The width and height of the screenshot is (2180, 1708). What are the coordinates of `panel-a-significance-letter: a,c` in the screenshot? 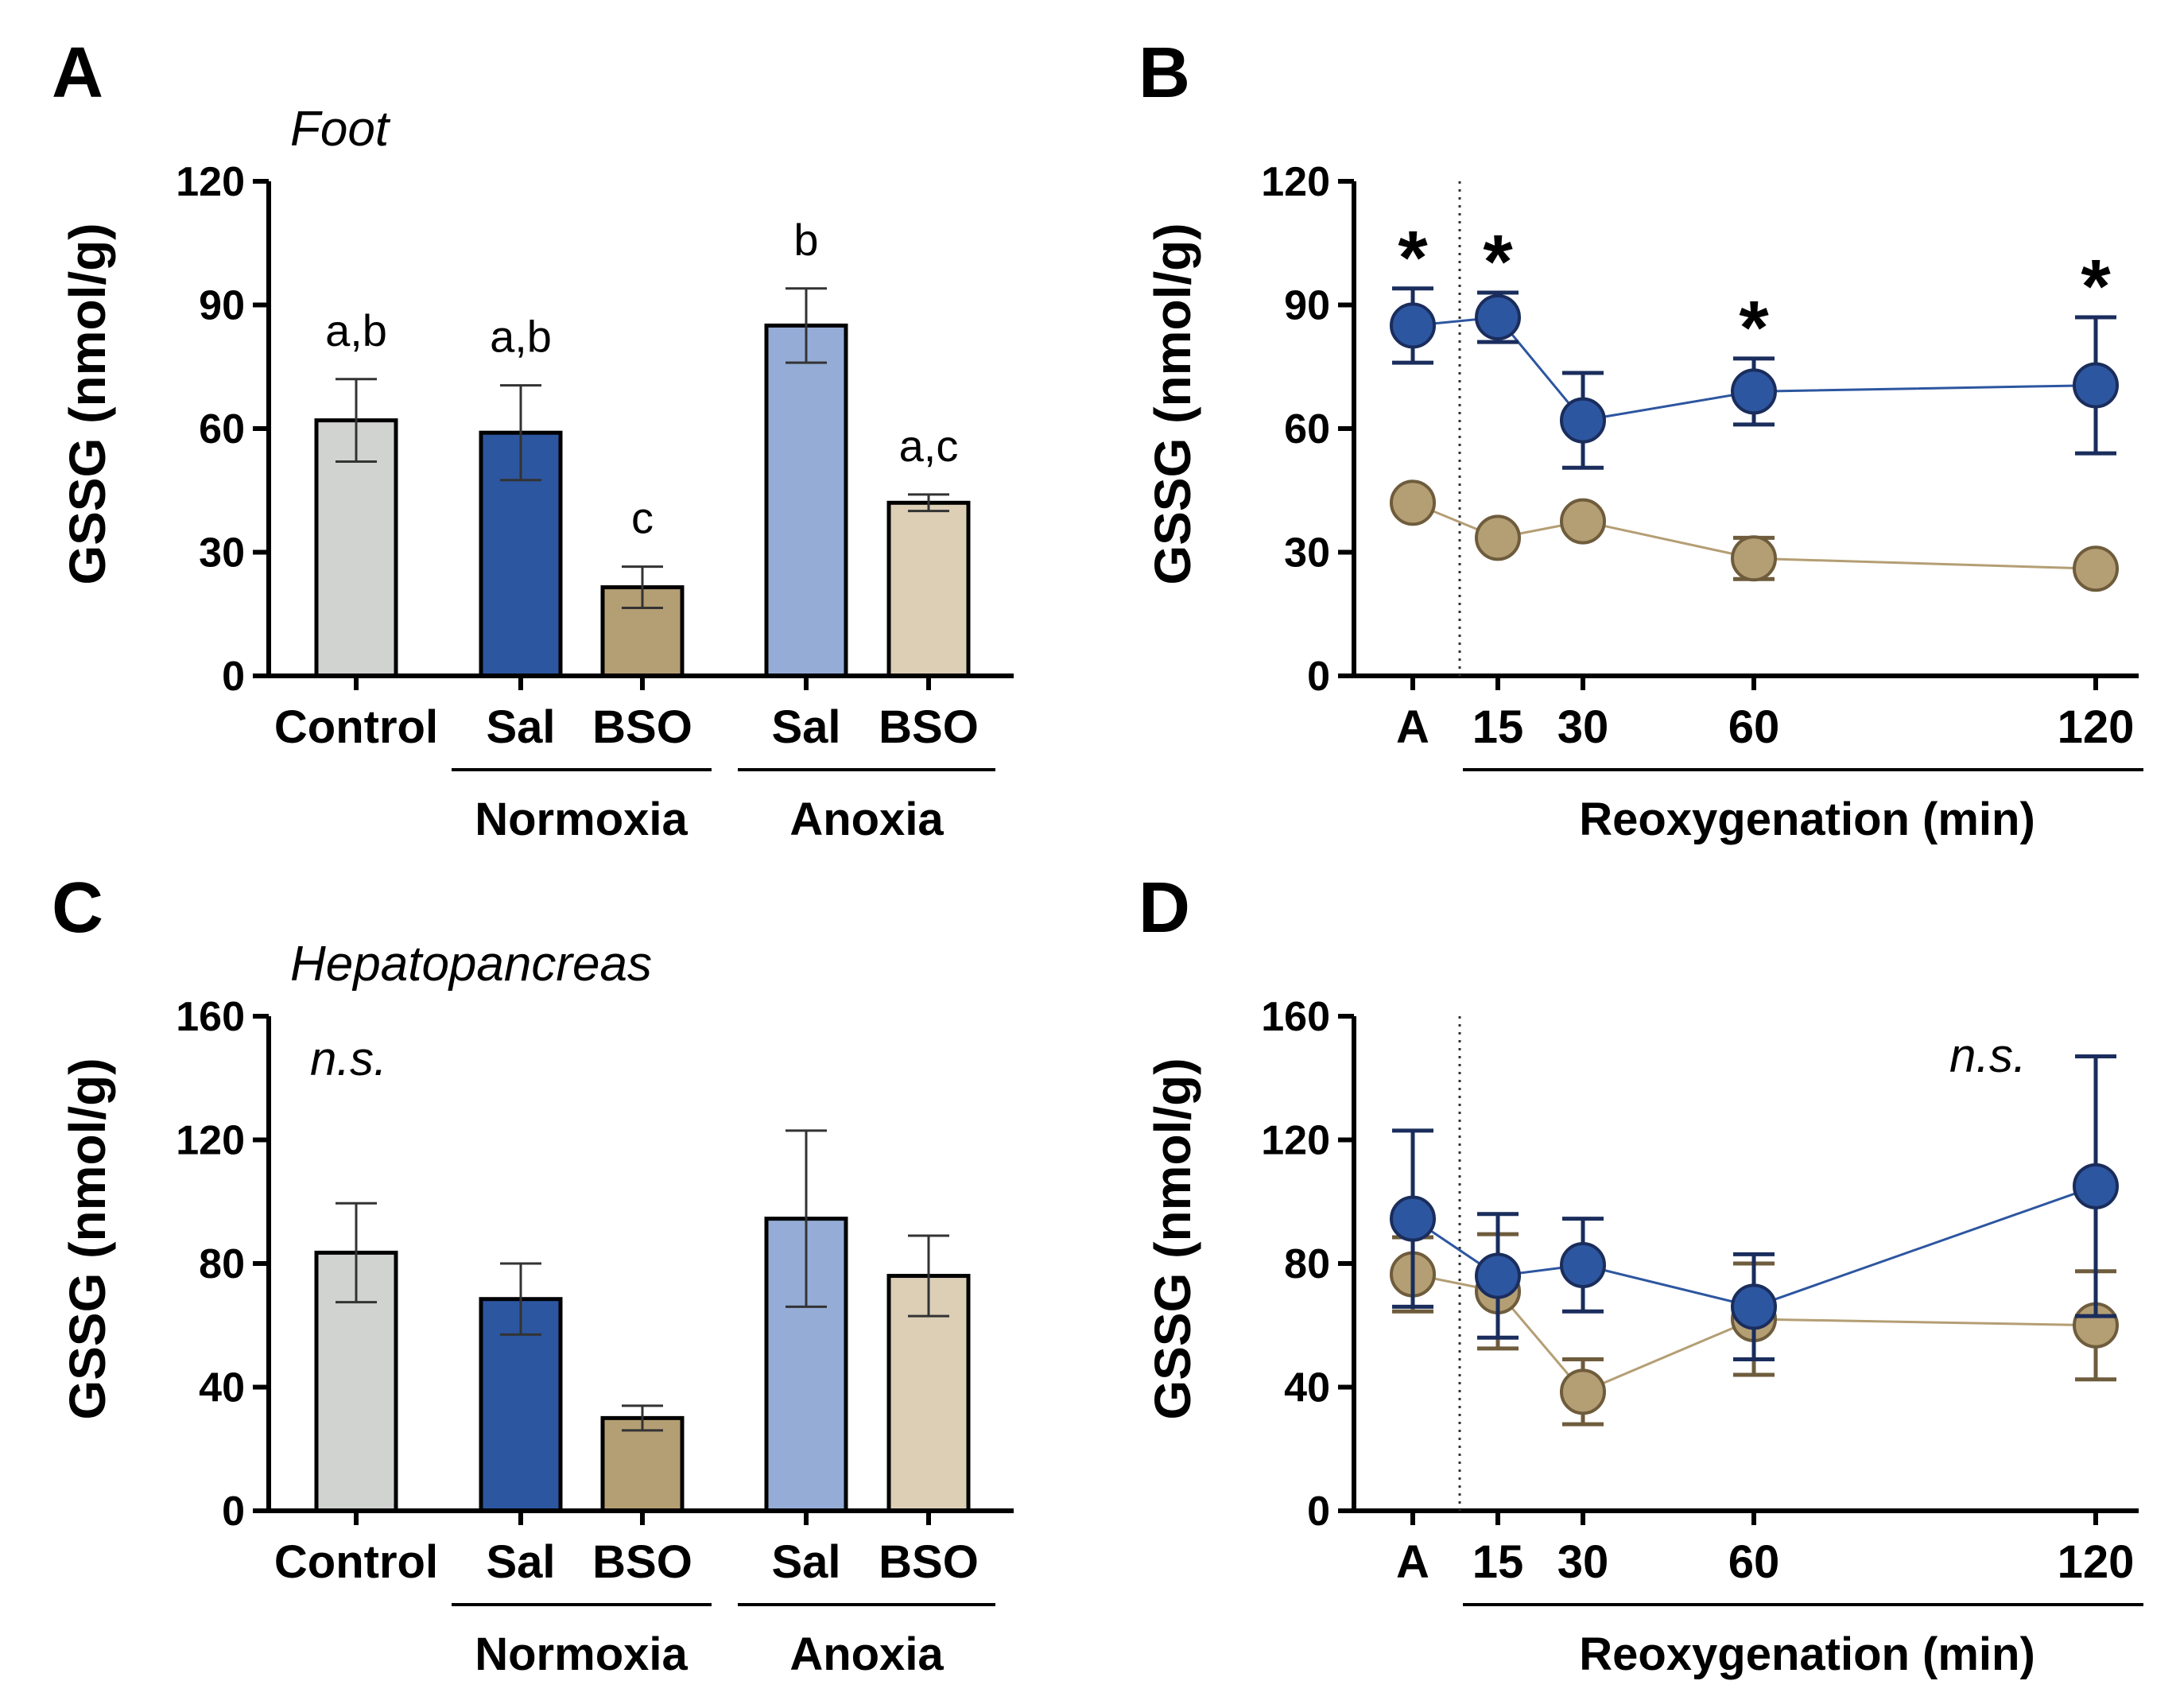 It's located at (929, 446).